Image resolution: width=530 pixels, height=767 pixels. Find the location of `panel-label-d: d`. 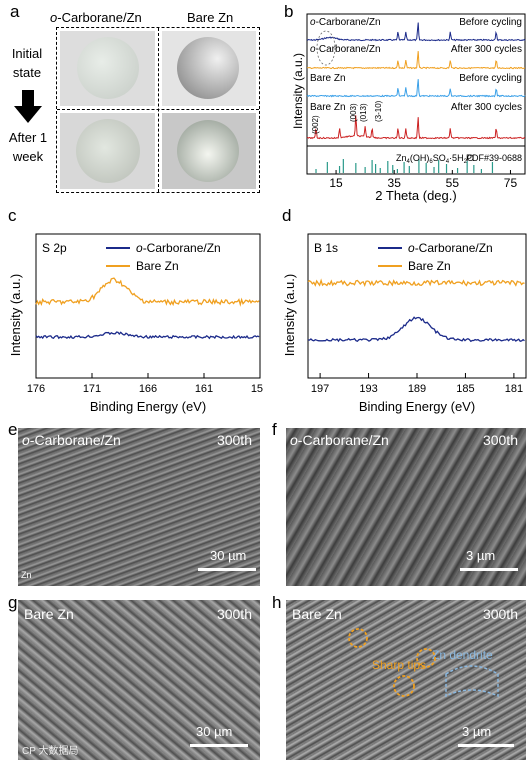

panel-label-d: d is located at coordinates (287, 215).